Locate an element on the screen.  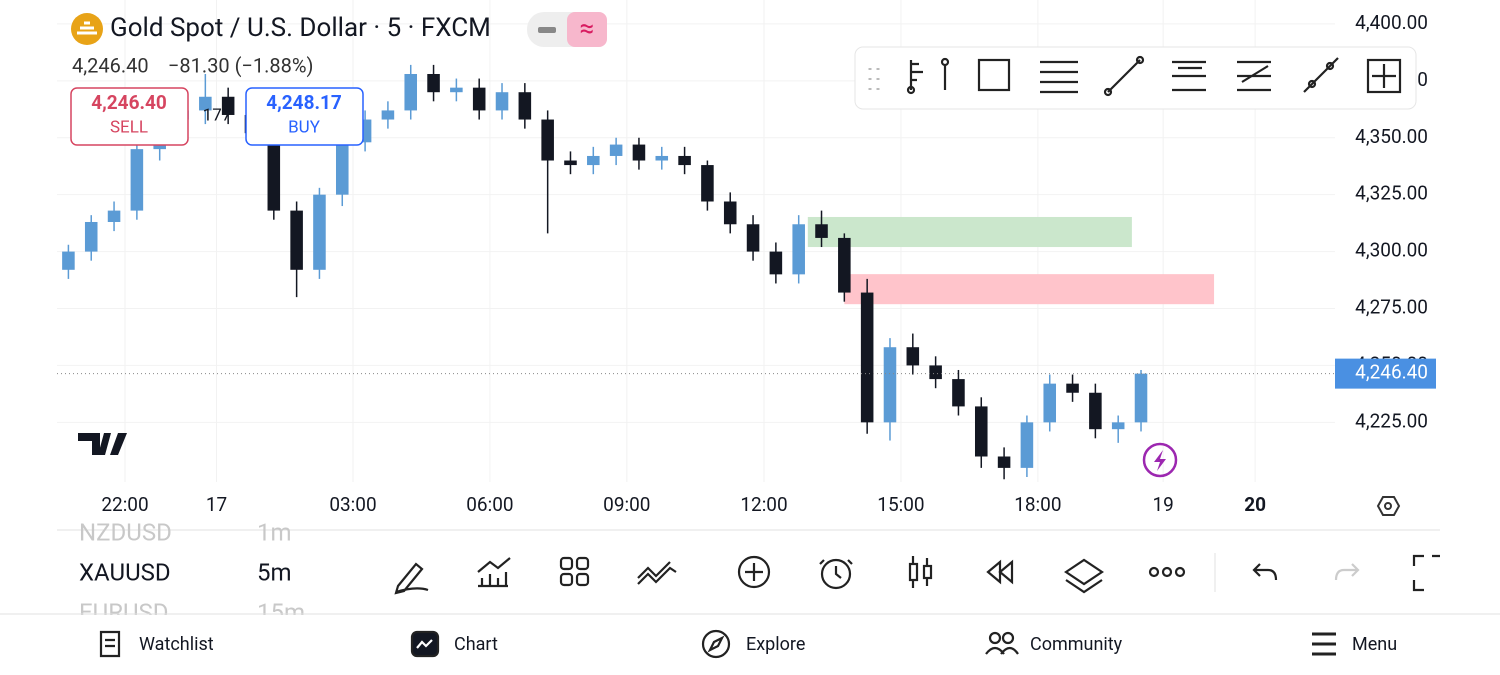
tv-logo is located at coordinates (102, 444).